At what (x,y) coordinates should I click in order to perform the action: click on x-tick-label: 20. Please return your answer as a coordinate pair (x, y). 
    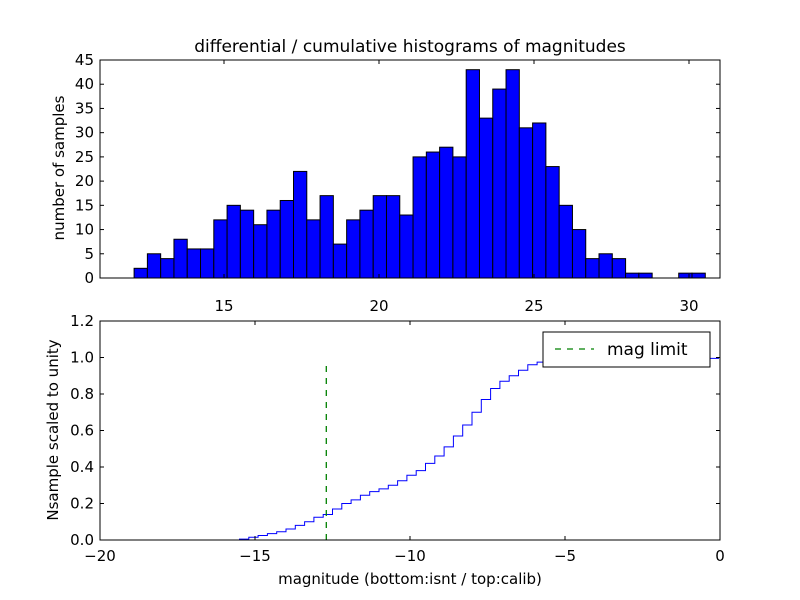
    Looking at the image, I should click on (378, 306).